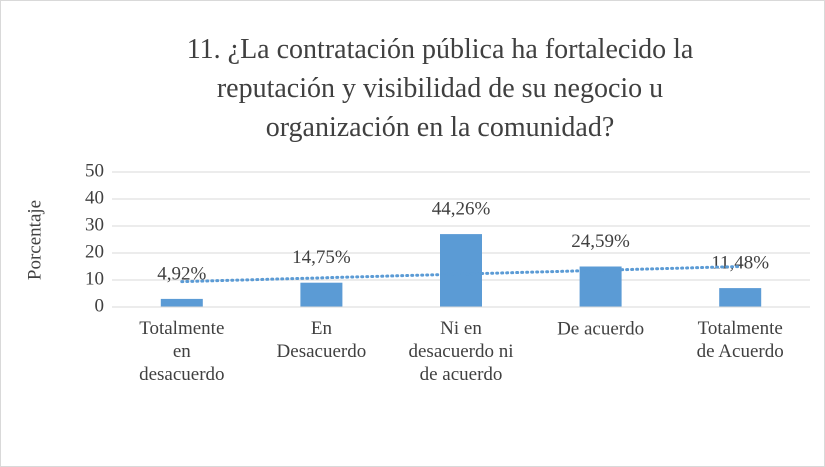  I want to click on data-label: 4,92%, so click(181, 273).